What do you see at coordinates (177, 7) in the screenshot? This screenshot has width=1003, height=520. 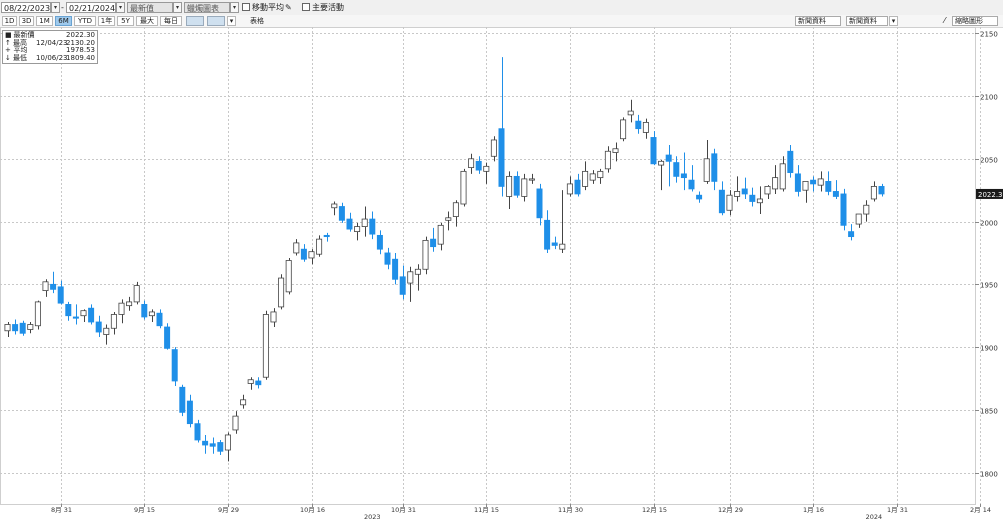 I see `price-field-dropdown: ▾` at bounding box center [177, 7].